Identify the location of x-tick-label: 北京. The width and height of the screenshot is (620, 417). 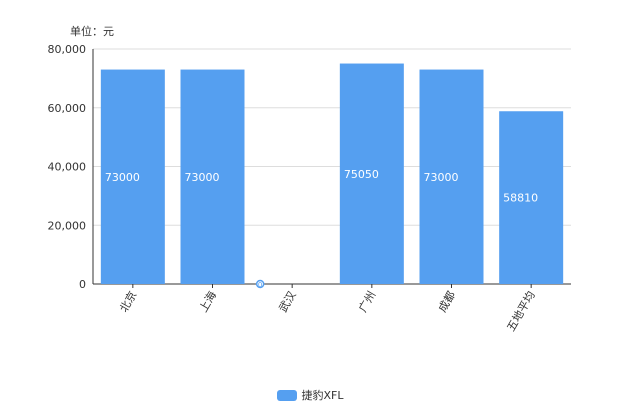
(127, 302).